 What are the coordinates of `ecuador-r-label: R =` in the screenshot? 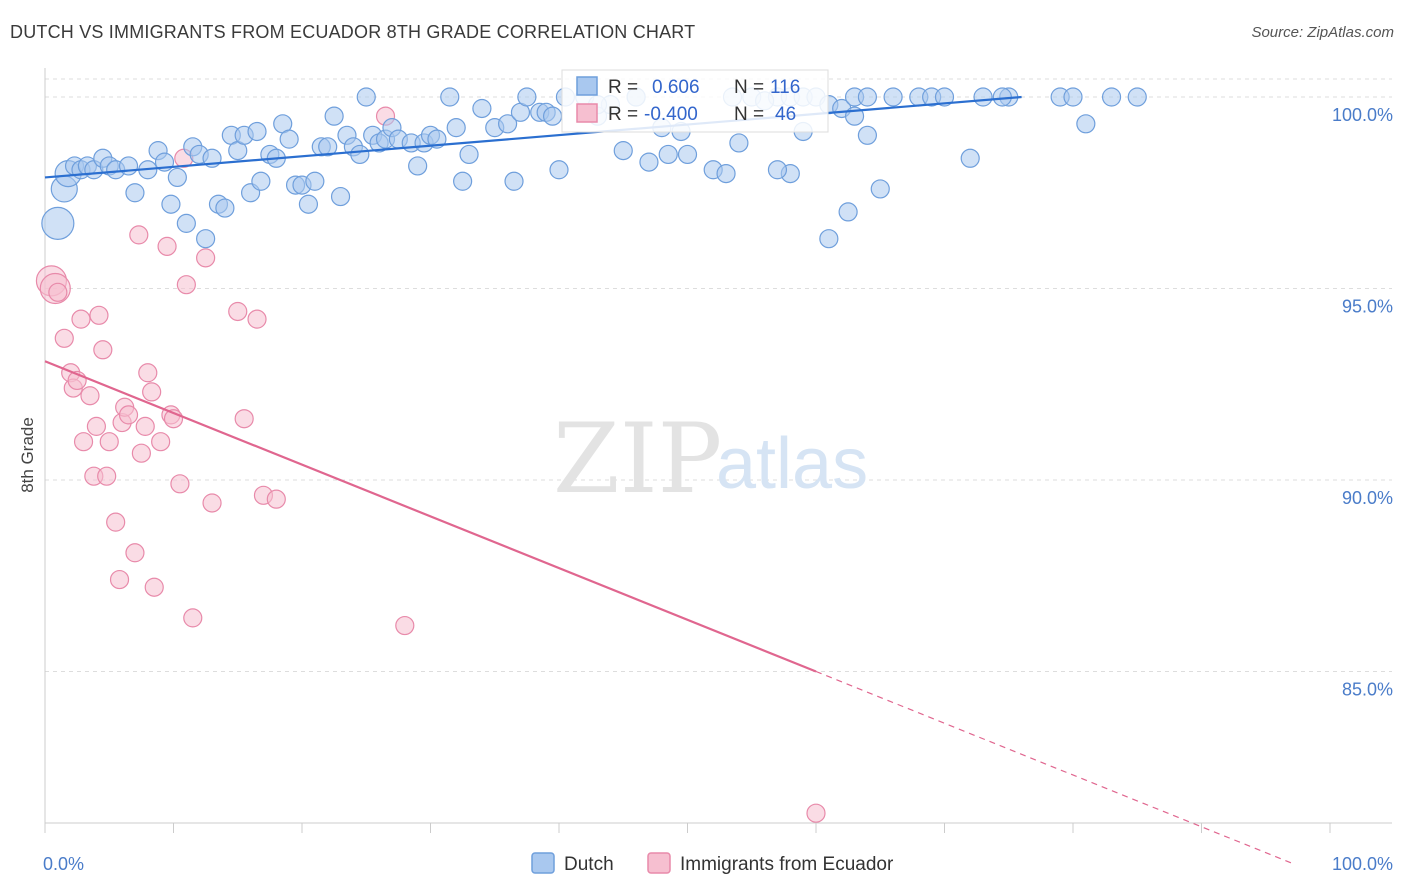 It's located at (623, 114).